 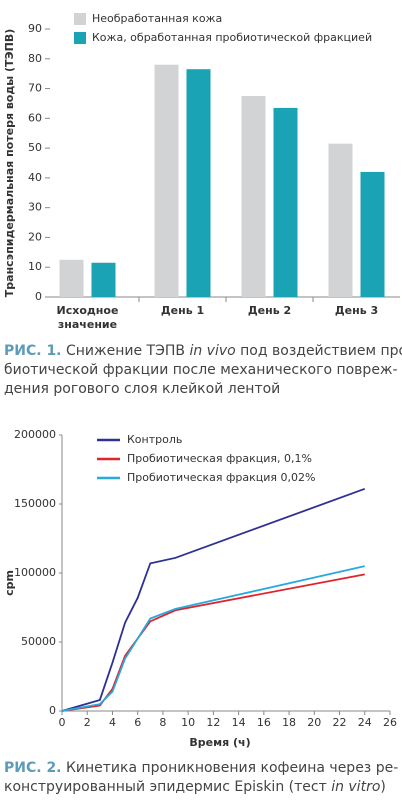 I want to click on legend-label: Необработанная кожа, so click(x=157, y=18).